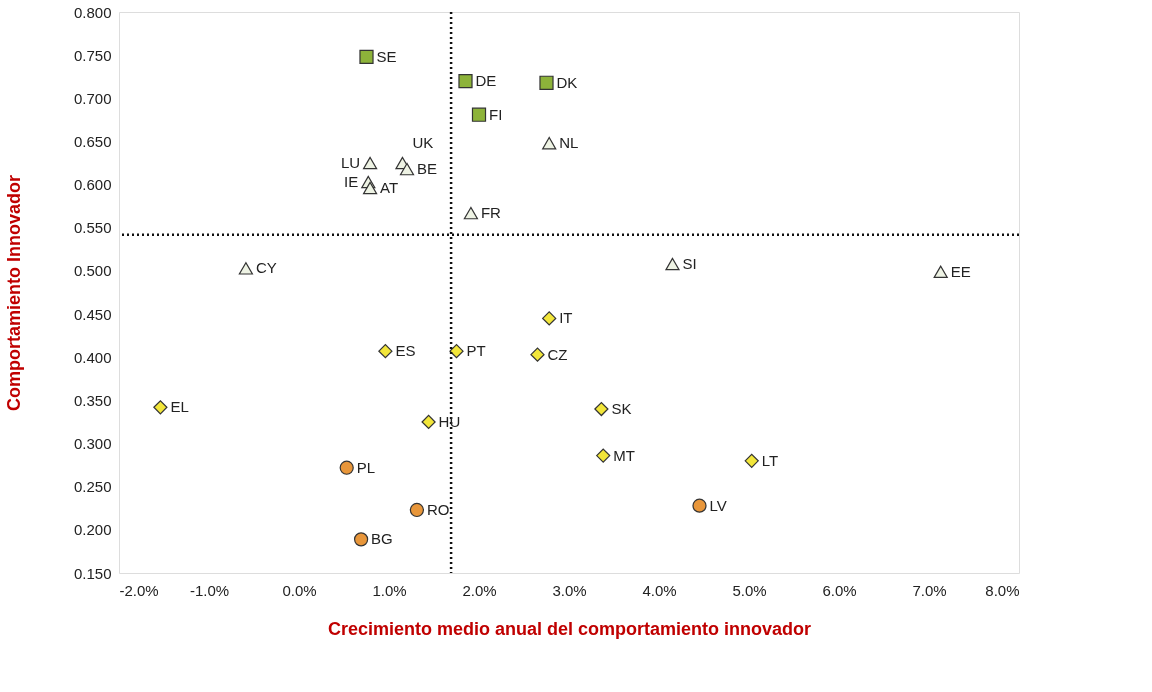 Image resolution: width=1152 pixels, height=692 pixels. What do you see at coordinates (92, 487) in the screenshot?
I see `y-tick-label: 0.250` at bounding box center [92, 487].